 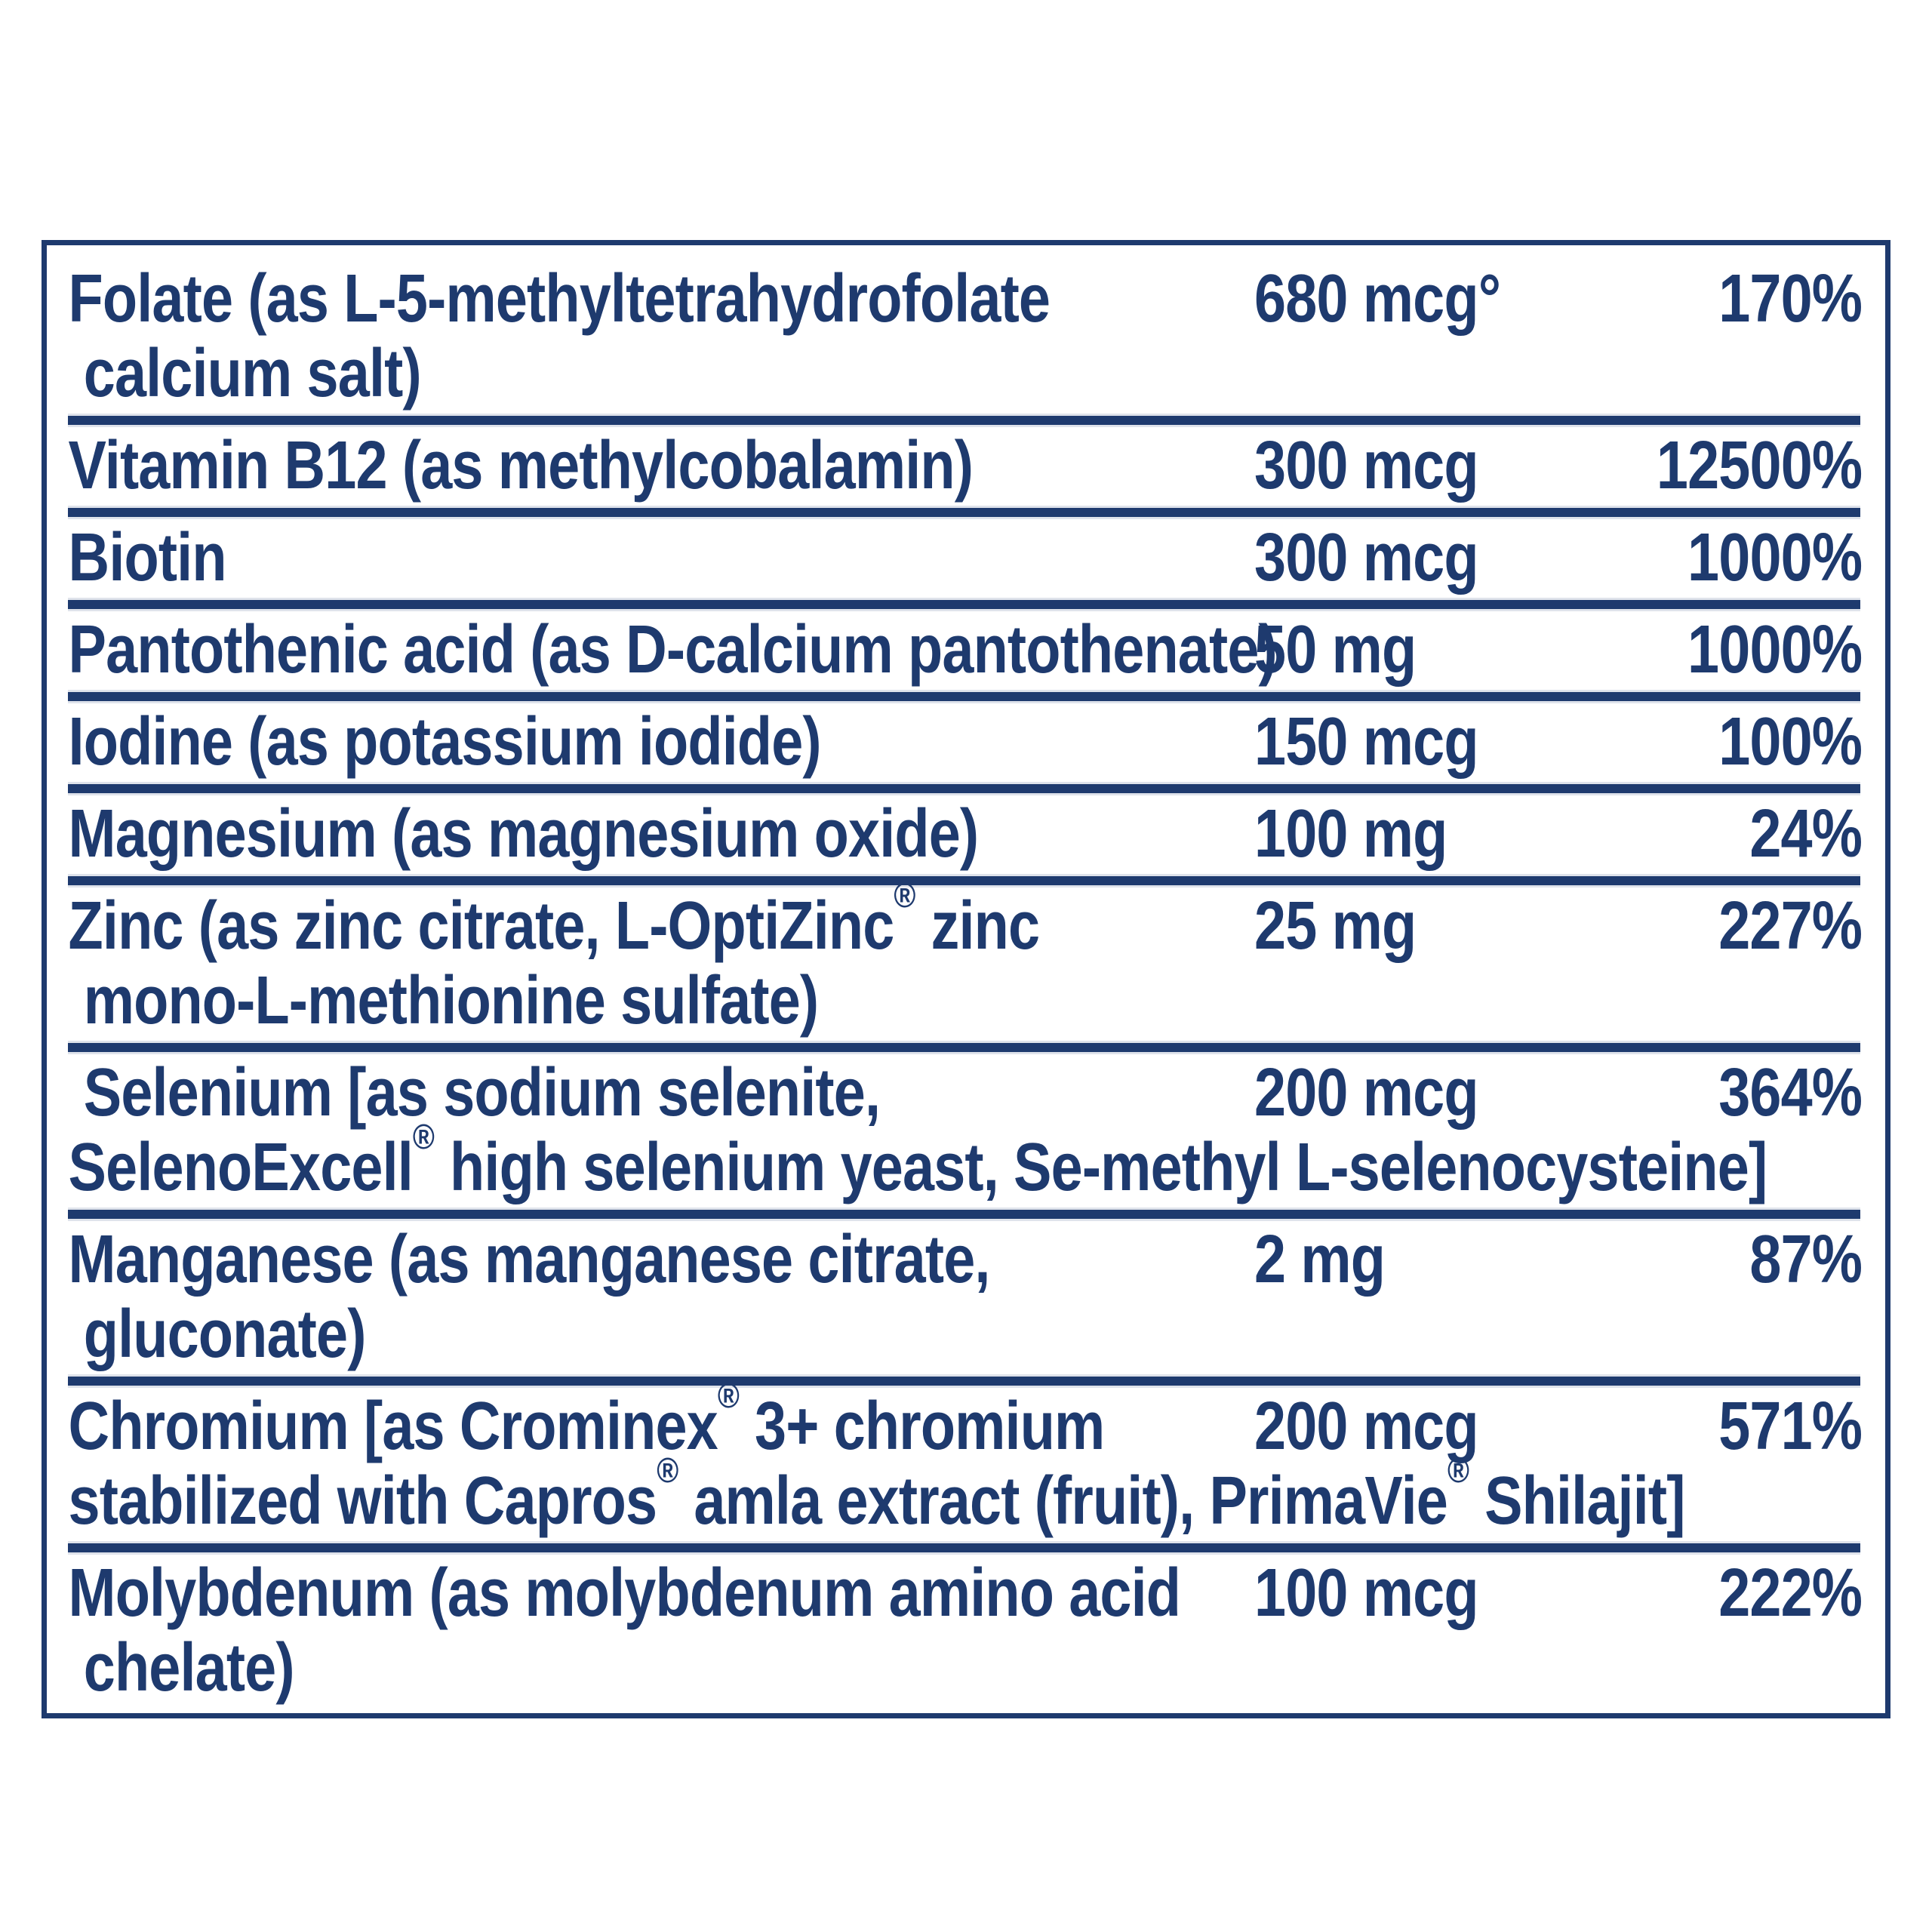 What do you see at coordinates (966, 558) in the screenshot?
I see `table-row-biotin: Biotin 300 mcg 1000%` at bounding box center [966, 558].